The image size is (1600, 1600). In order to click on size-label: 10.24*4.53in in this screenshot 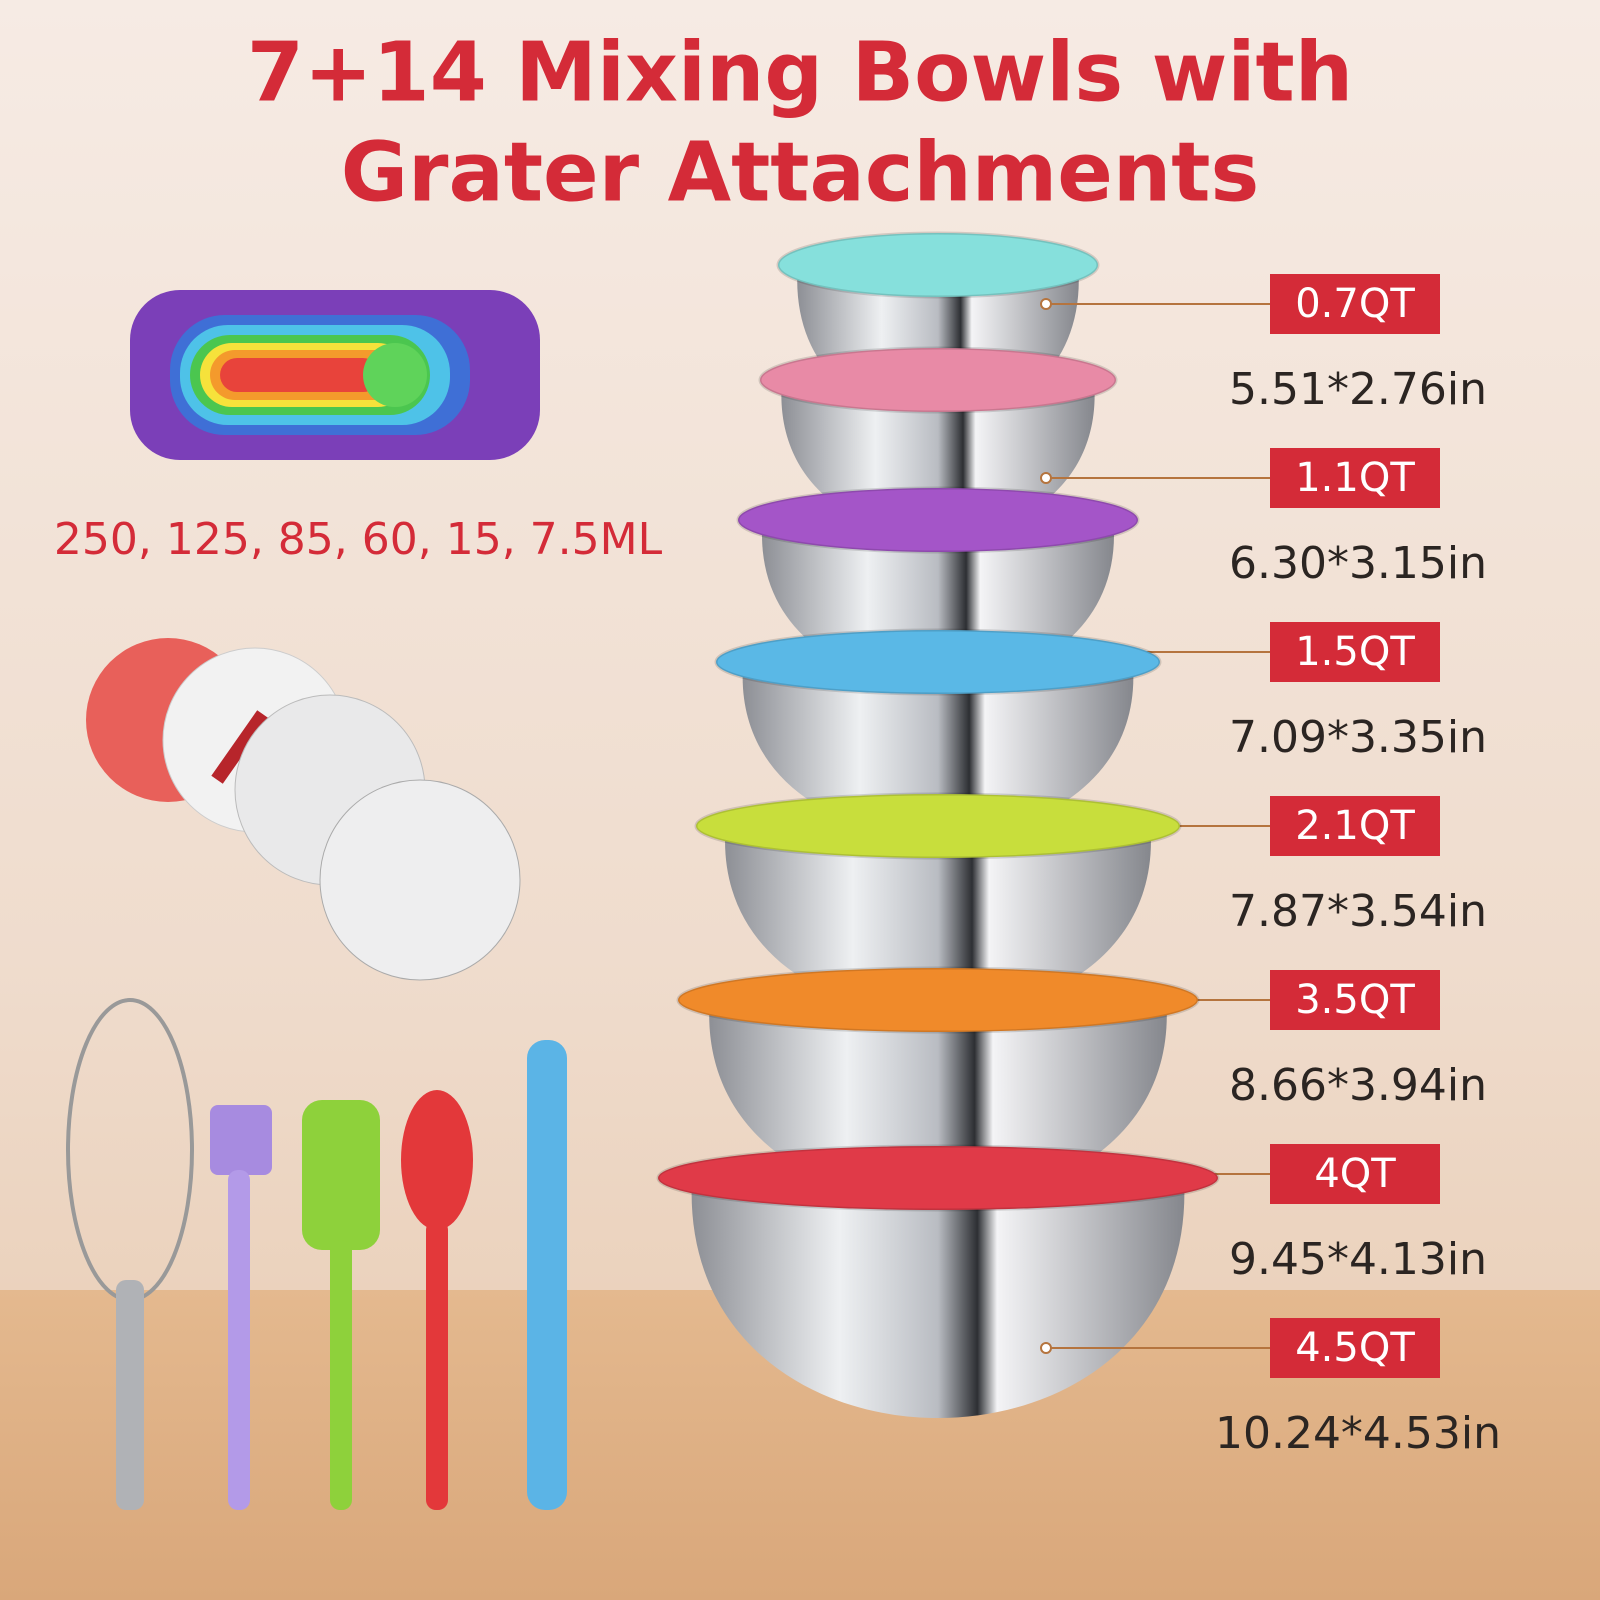, I will do `click(1358, 1433)`.